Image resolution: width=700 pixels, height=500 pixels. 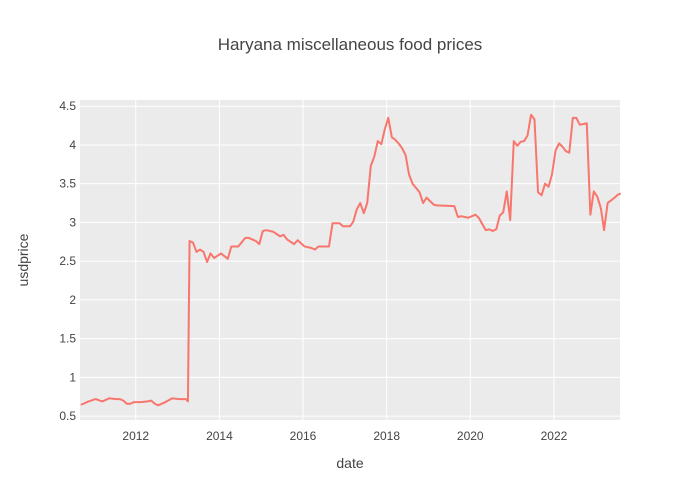 What do you see at coordinates (72, 377) in the screenshot?
I see `y-tick-label: 1` at bounding box center [72, 377].